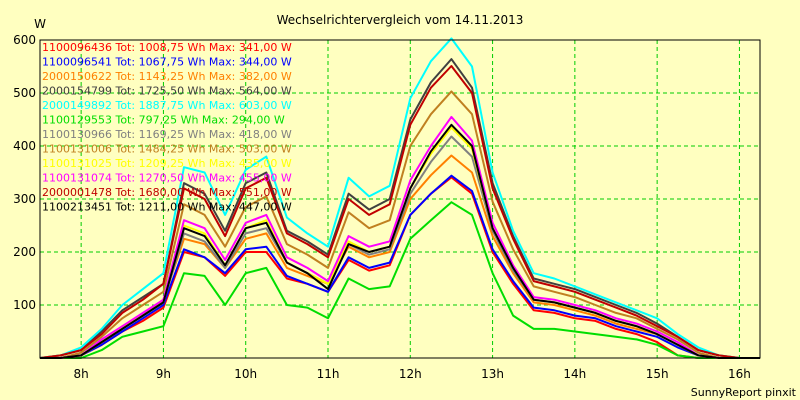 Image resolution: width=800 pixels, height=400 pixels. What do you see at coordinates (24, 252) in the screenshot?
I see `y-tick-label: 200` at bounding box center [24, 252].